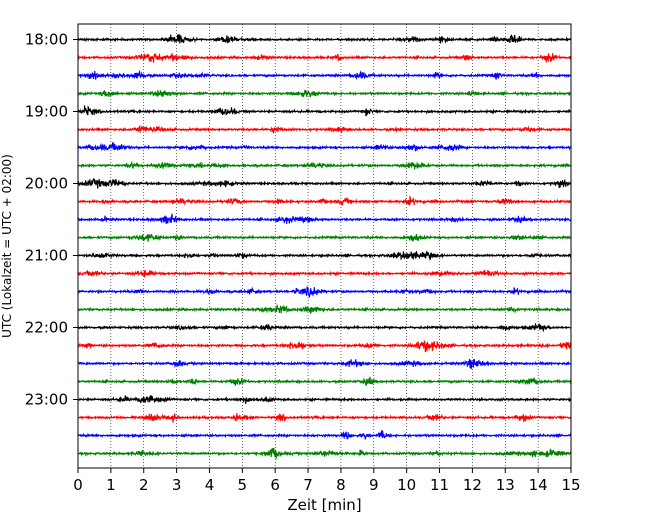 The width and height of the screenshot is (650, 520). Describe the element at coordinates (324, 129) in the screenshot. I see `trace-1915` at that location.